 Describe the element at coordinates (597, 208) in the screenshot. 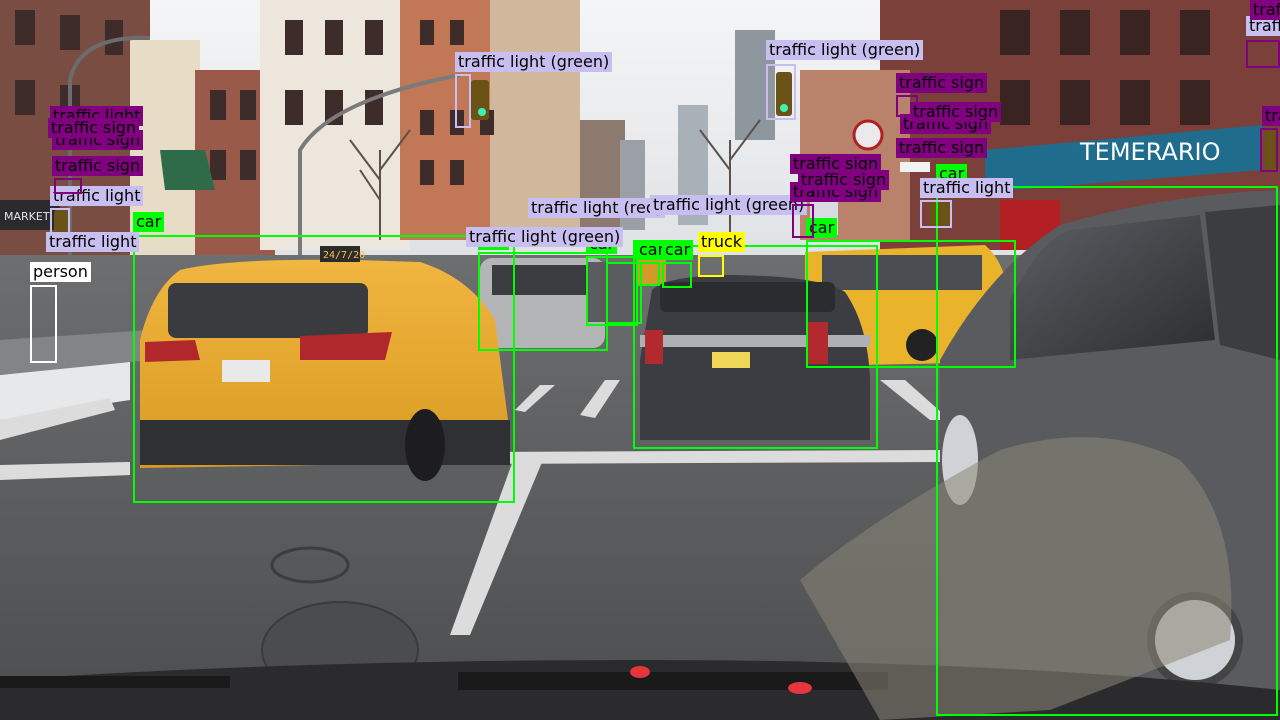

I see `traffic-light-label: traffic light (red)` at that location.